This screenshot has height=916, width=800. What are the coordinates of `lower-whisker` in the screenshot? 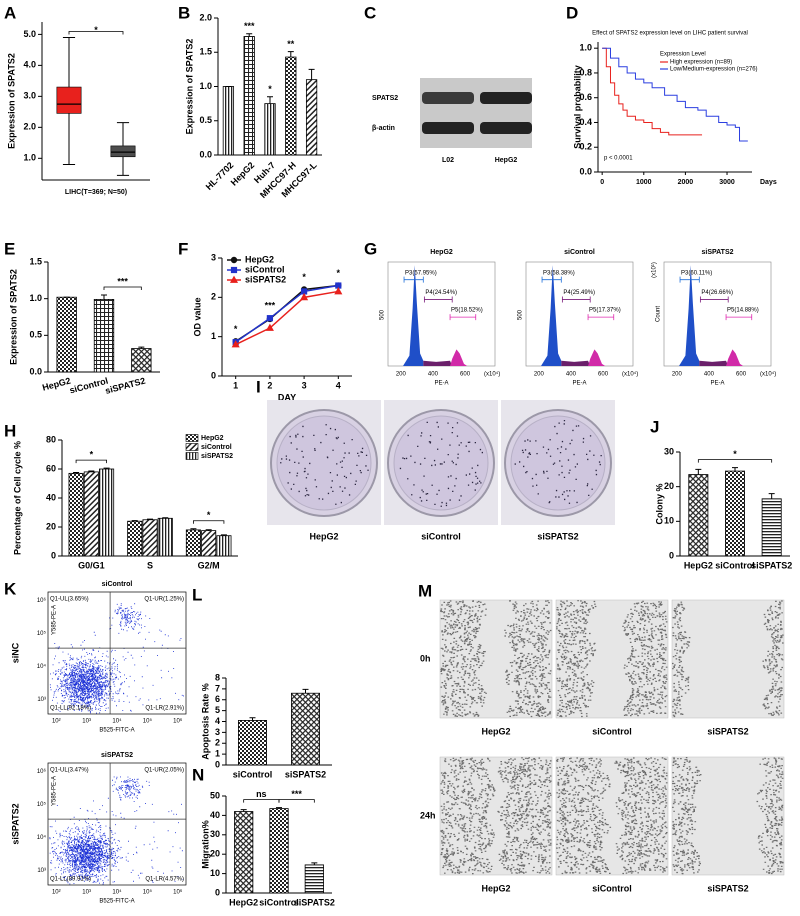 It's located at (69, 139).